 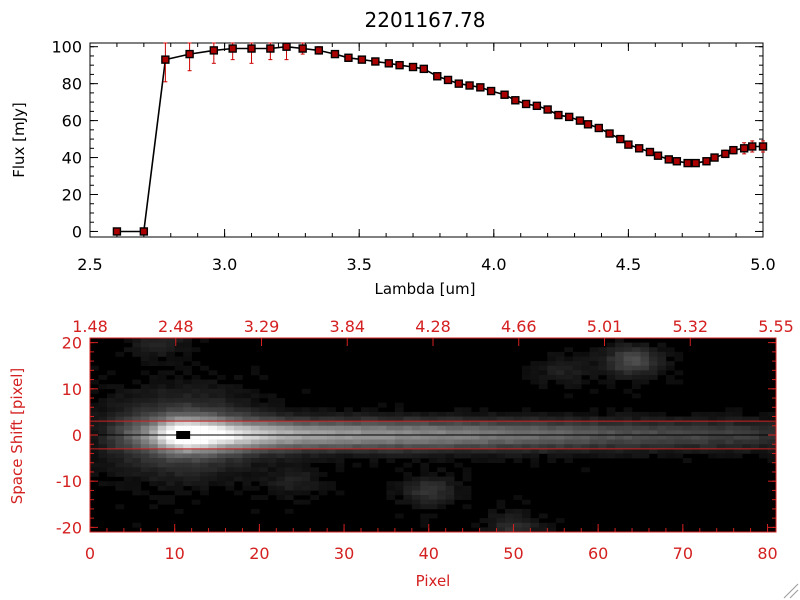 What do you see at coordinates (183, 435) in the screenshot?
I see `source-marker` at bounding box center [183, 435].